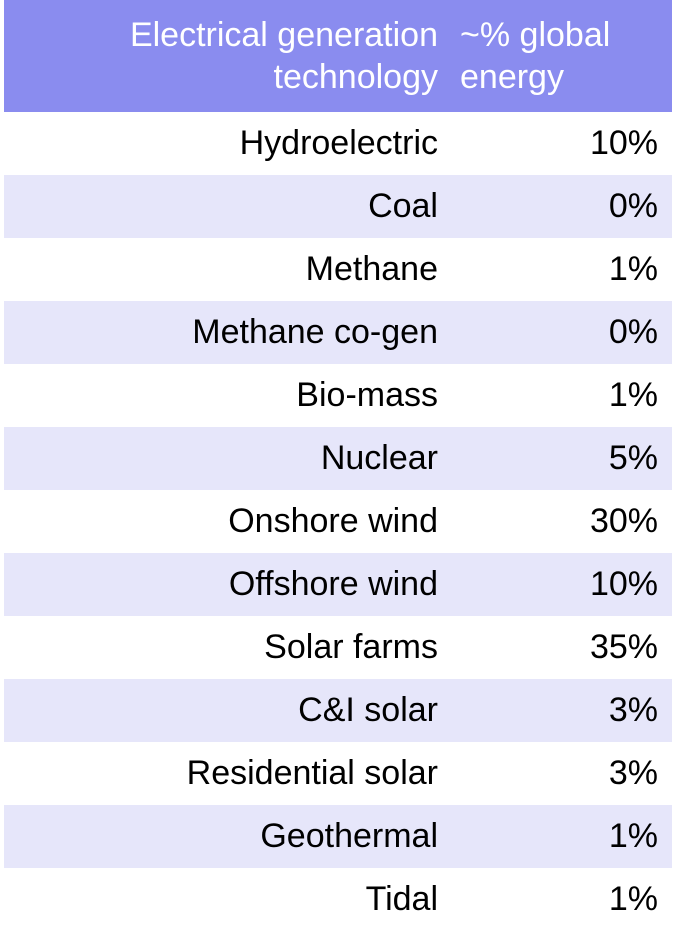 This screenshot has height=942, width=680. I want to click on table-row: Offshore wind 10%, so click(338, 584).